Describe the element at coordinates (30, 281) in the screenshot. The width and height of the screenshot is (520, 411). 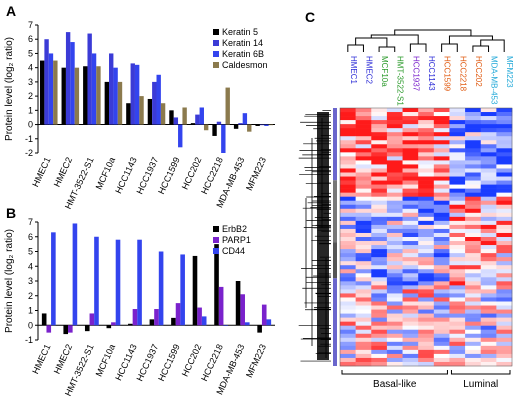
I see `chart-b-y-tick-label: 3` at that location.